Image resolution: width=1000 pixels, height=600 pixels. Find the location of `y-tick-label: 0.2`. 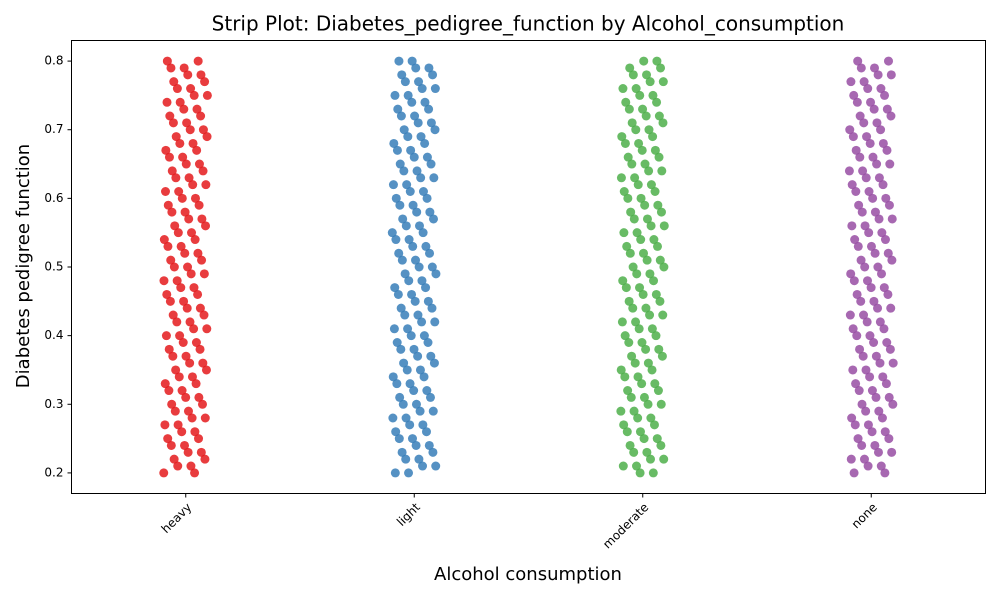

y-tick-label: 0.2 is located at coordinates (53, 472).